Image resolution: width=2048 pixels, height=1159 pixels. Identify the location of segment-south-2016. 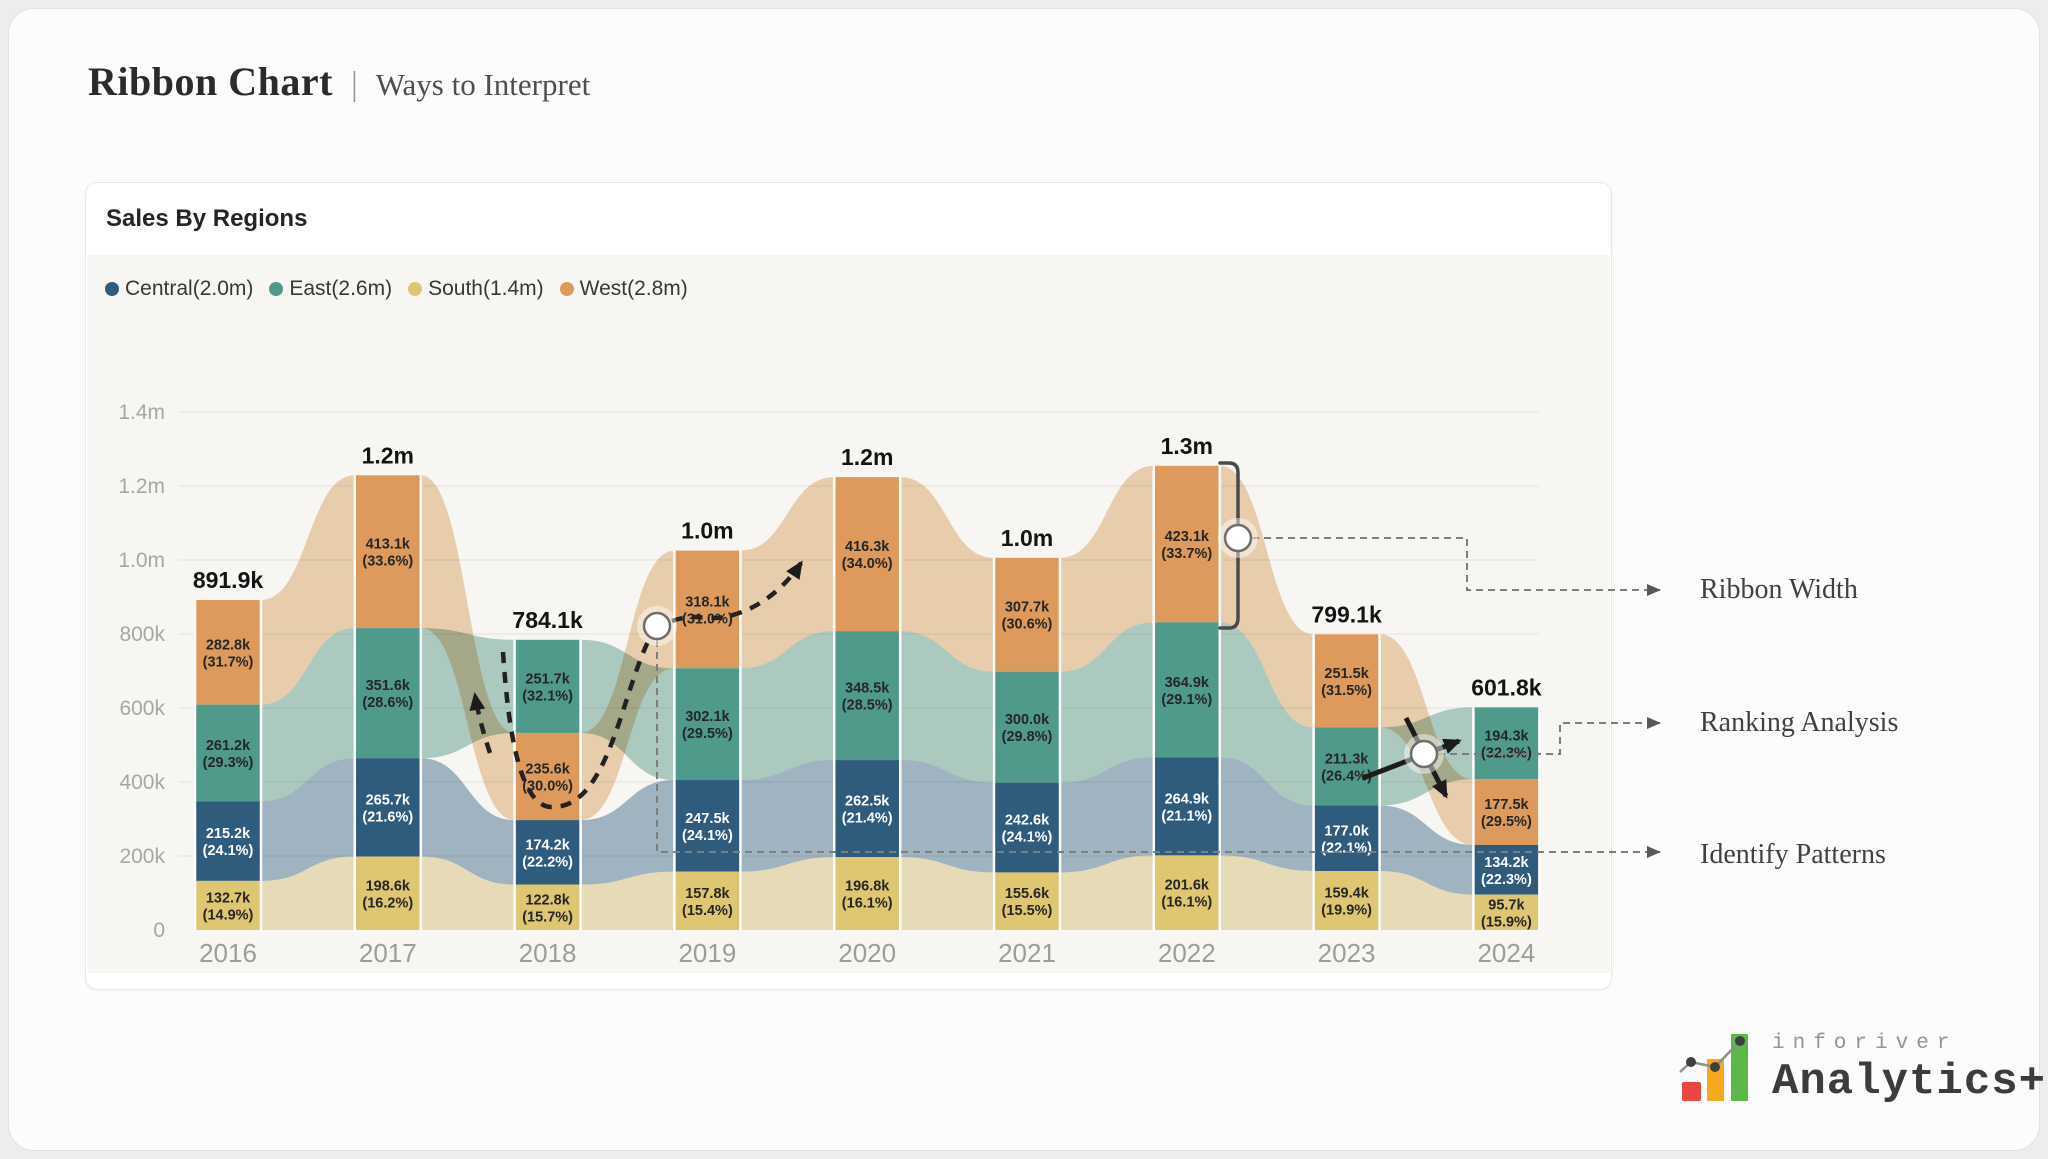
(228, 905).